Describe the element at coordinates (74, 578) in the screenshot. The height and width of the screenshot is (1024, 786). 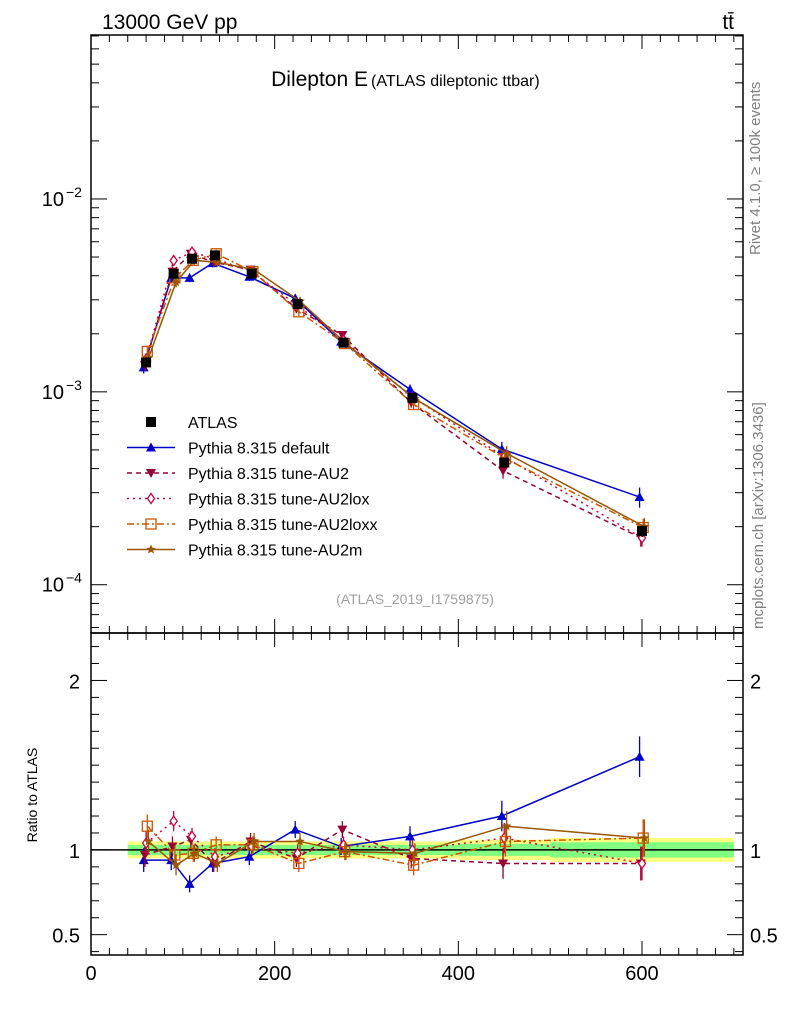
I see `y-tick-exponent: −4` at that location.